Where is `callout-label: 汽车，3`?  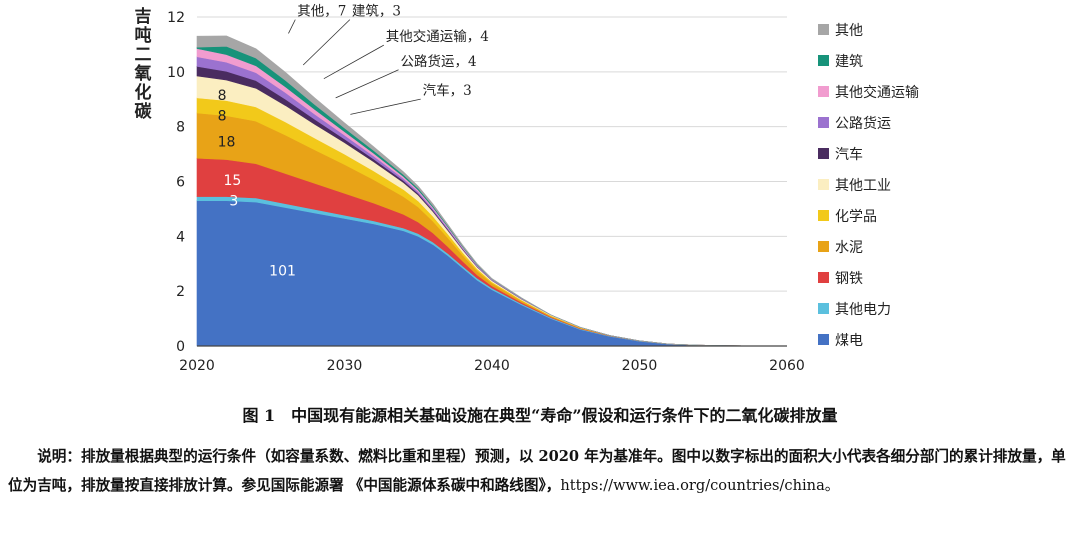 callout-label: 汽车，3 is located at coordinates (447, 90).